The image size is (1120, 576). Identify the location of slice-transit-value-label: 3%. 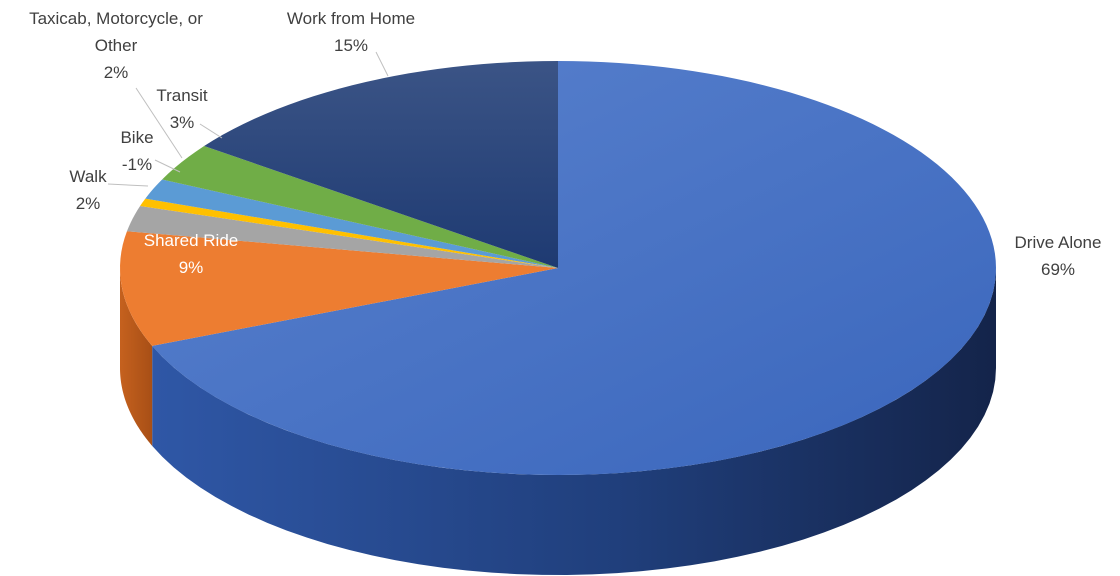
(182, 122).